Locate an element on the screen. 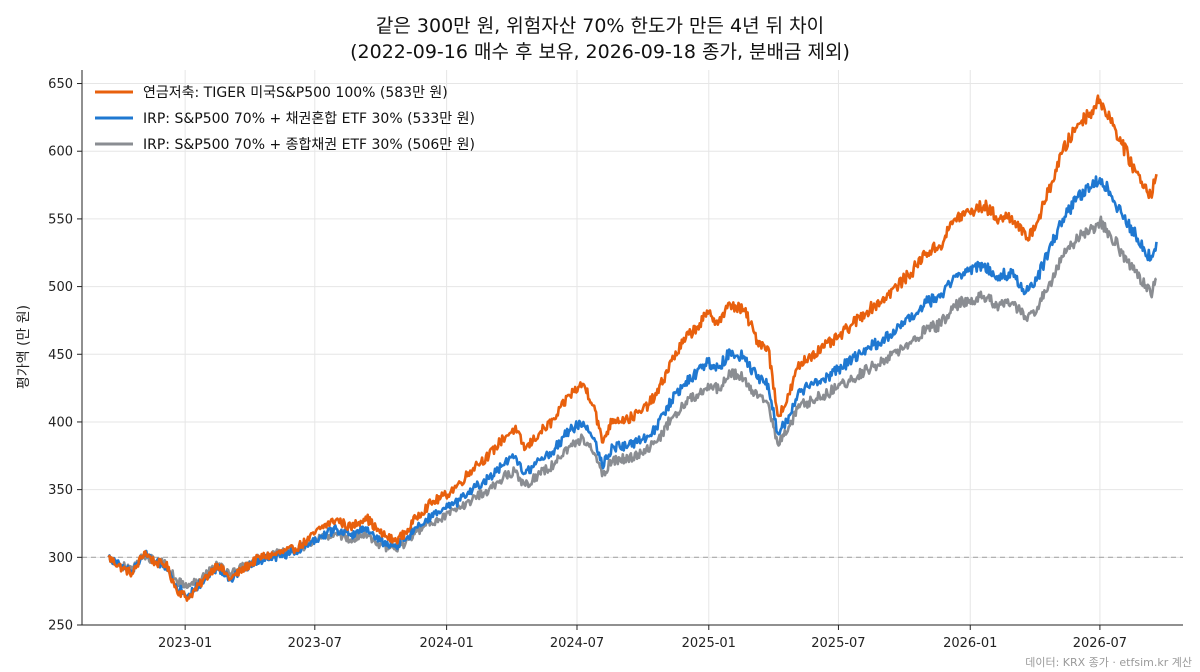 This screenshot has height=672, width=1200. y-tick-label: 500 is located at coordinates (60, 287).